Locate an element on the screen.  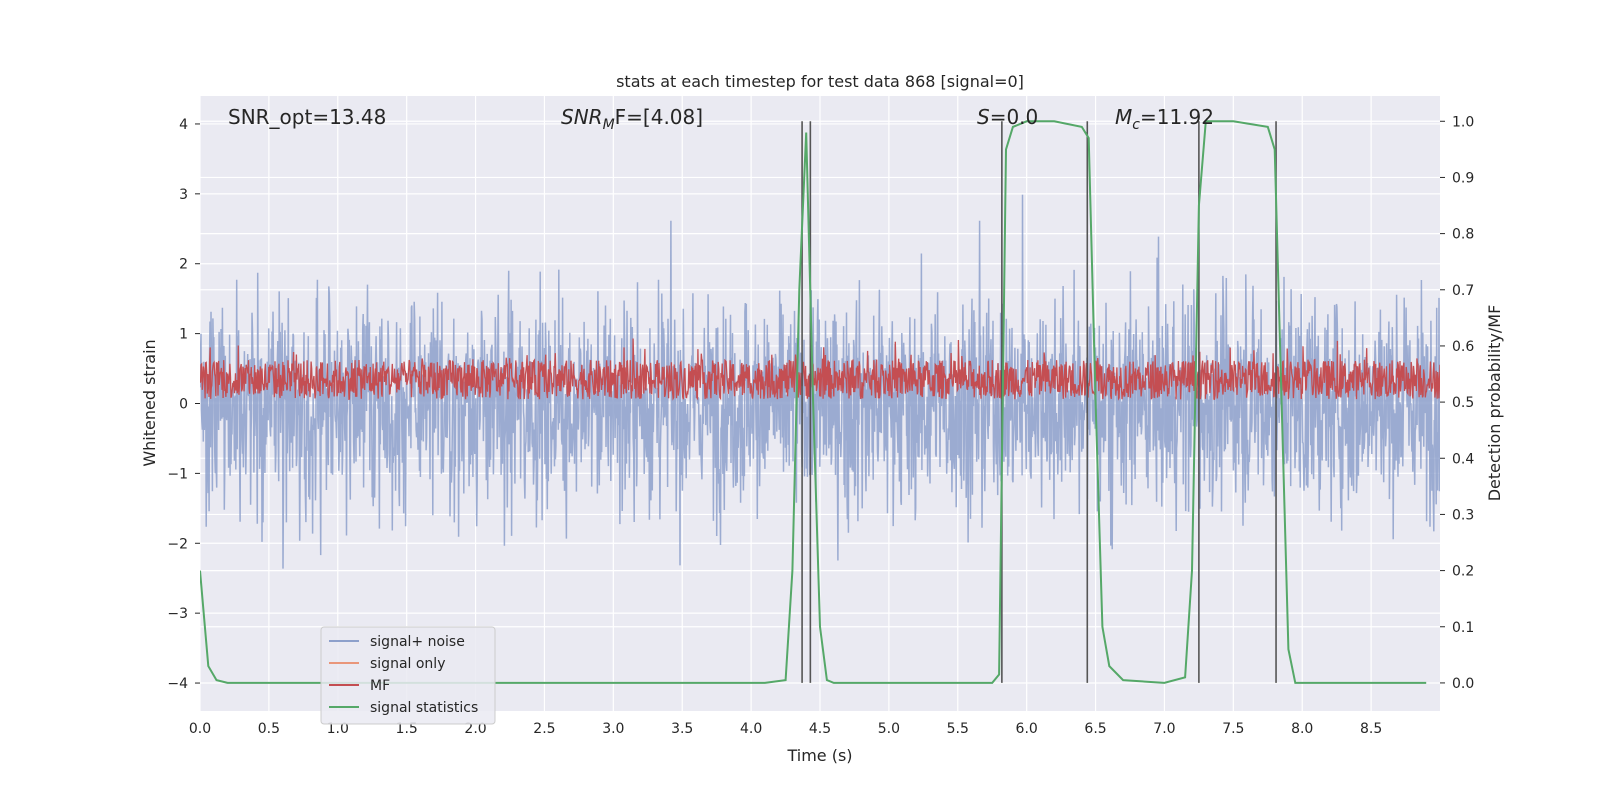
x-tick-label: 8.5 is located at coordinates (1371, 729).